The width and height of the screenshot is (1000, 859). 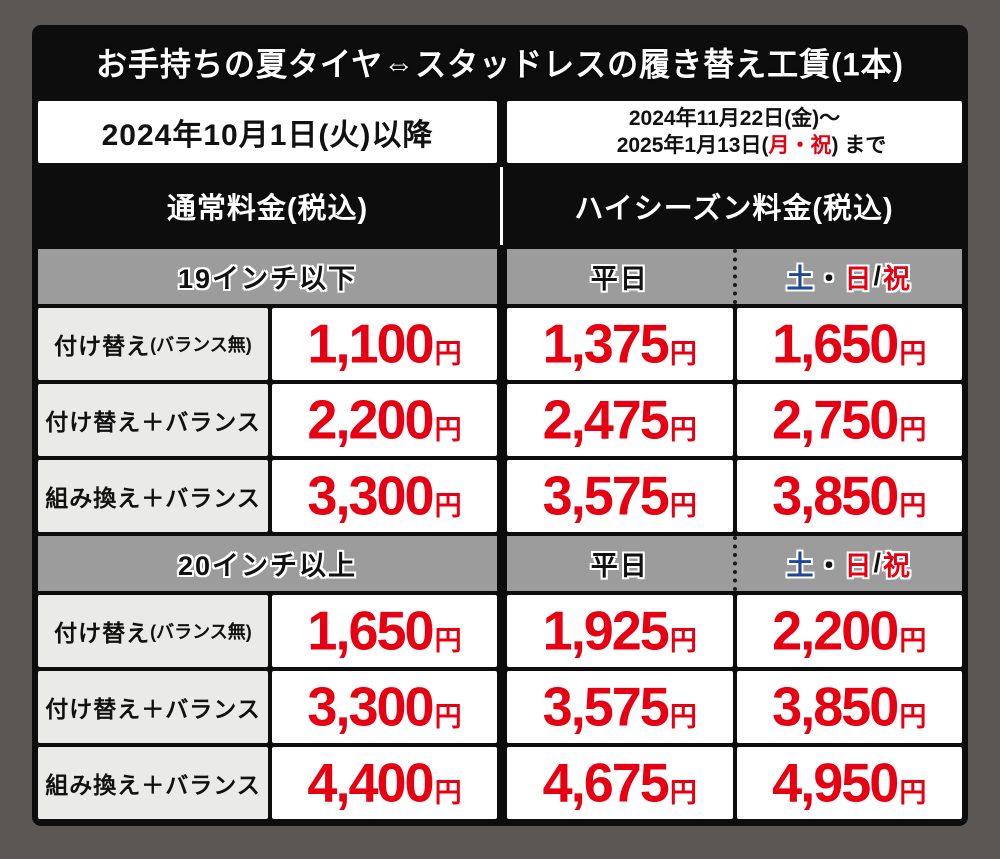 I want to click on table-row: 付け替え (バランス無) 1,650 円 1,925 円 2,200 円, so click(x=500, y=631).